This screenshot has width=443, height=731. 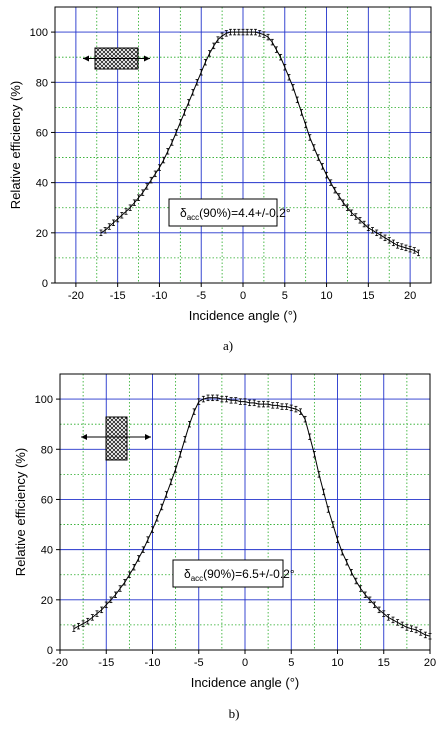 What do you see at coordinates (285, 296) in the screenshot?
I see `x-tick-label: 5` at bounding box center [285, 296].